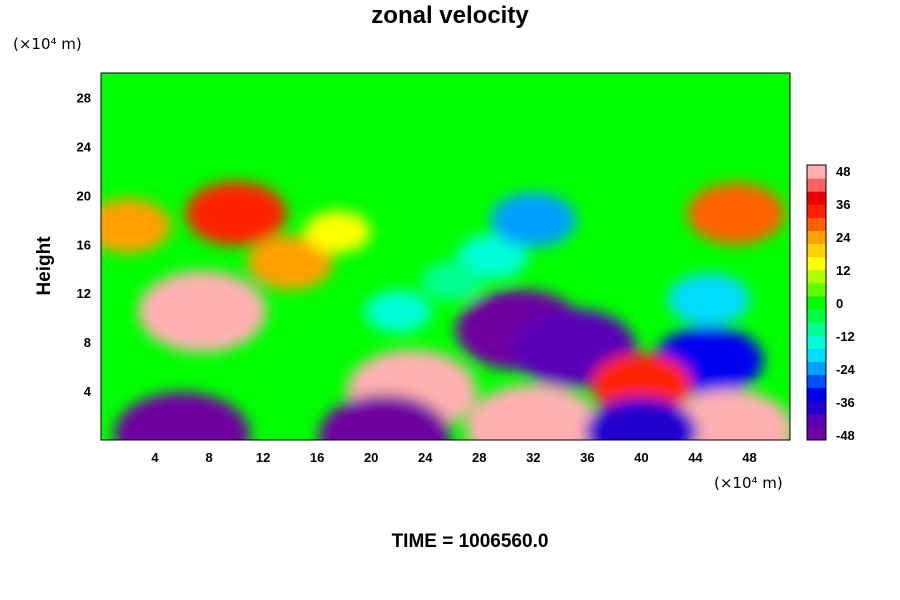  What do you see at coordinates (155, 457) in the screenshot?
I see `x-tick-label: 4` at bounding box center [155, 457].